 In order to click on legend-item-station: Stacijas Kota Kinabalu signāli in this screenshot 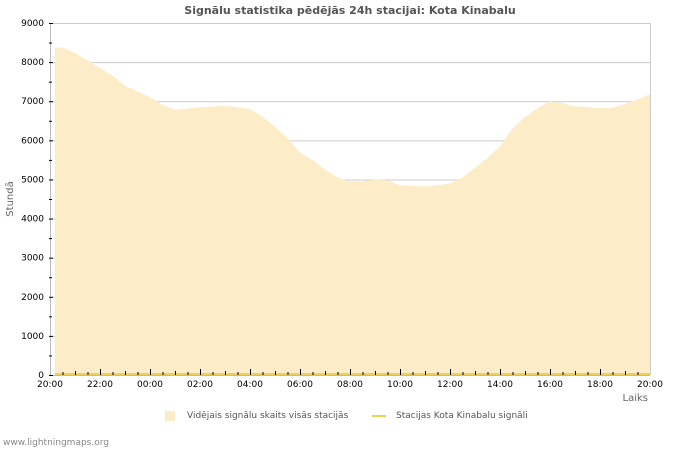, I will do `click(450, 416)`.